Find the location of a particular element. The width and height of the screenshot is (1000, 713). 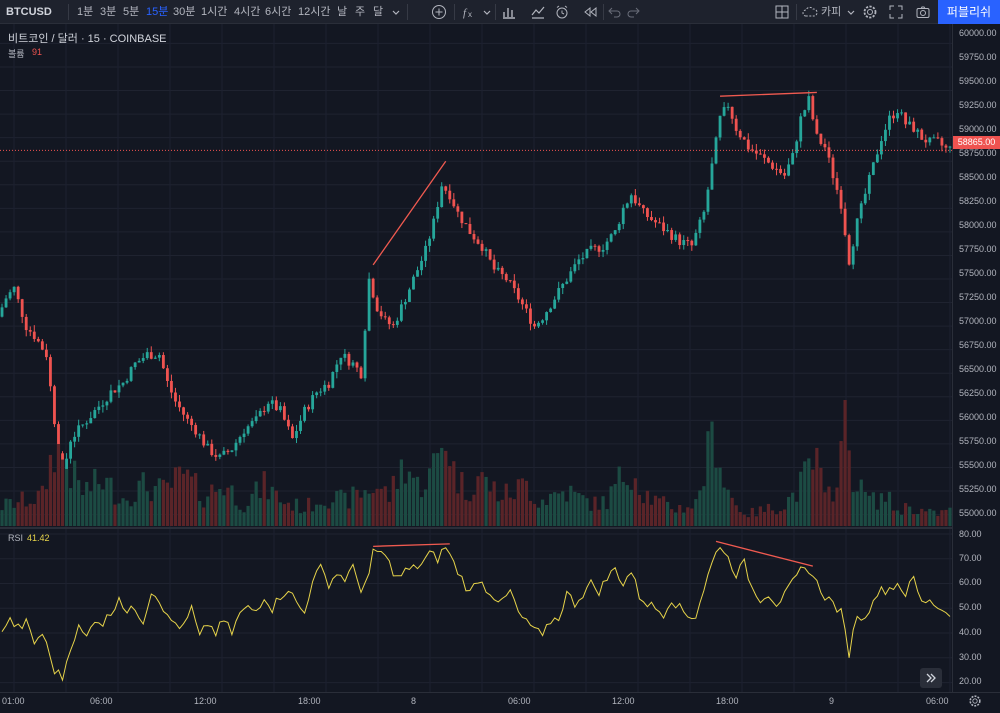

cloud-save-icon is located at coordinates (810, 12).